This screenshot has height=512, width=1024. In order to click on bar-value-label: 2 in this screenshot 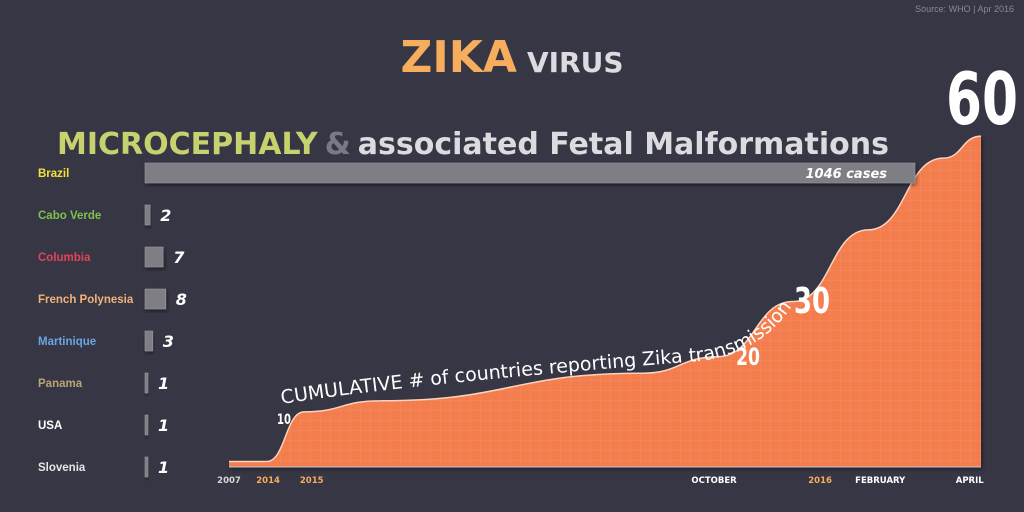, I will do `click(165, 215)`.